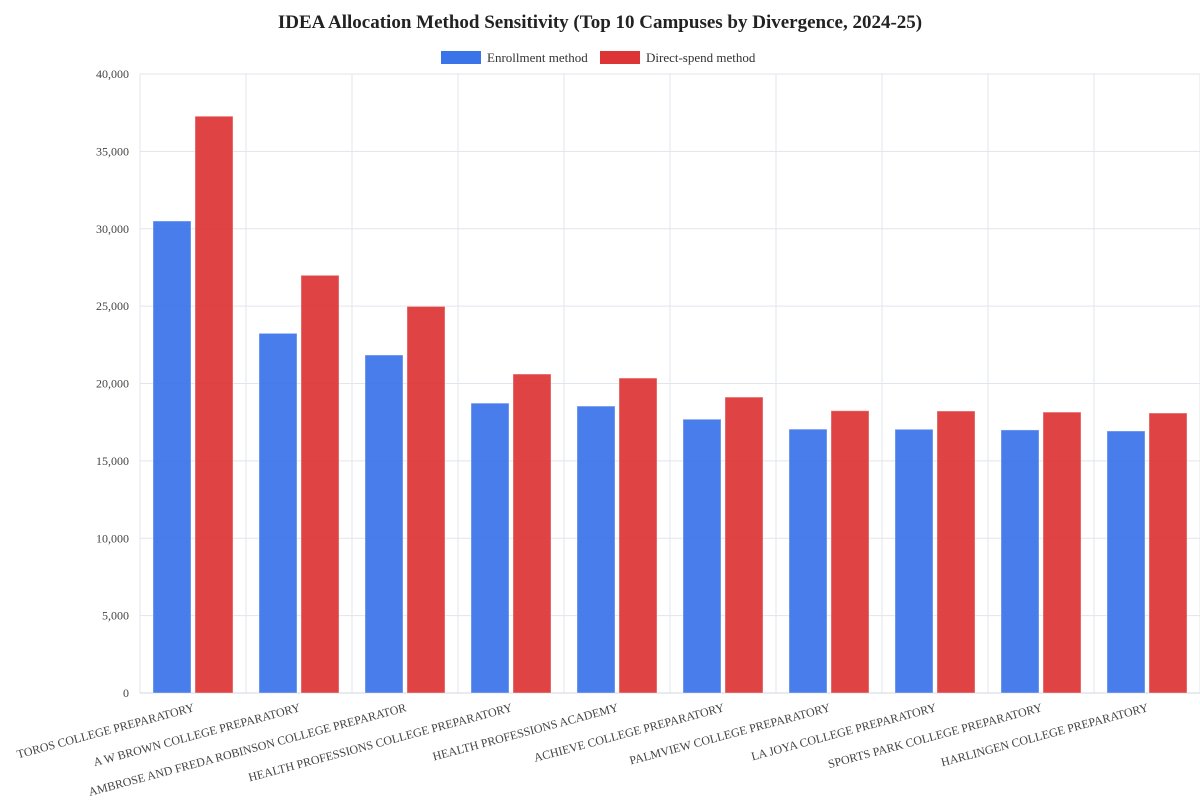  Describe the element at coordinates (115, 616) in the screenshot. I see `y-tick-label: 5,000` at that location.